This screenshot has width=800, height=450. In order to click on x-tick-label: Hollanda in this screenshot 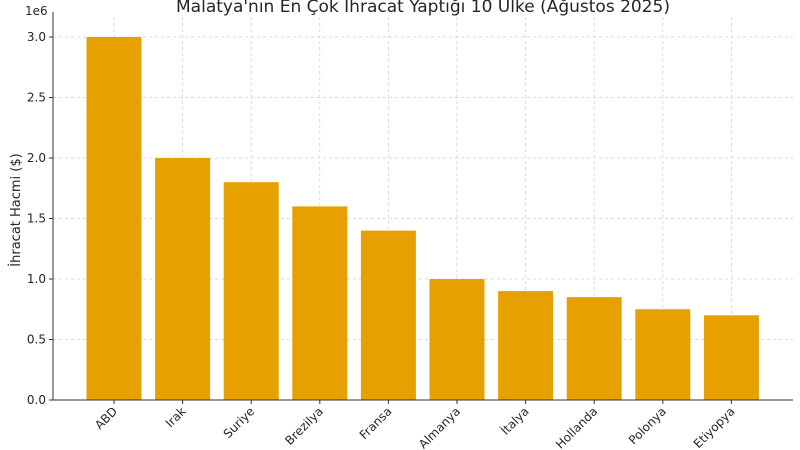, I will do `click(576, 427)`.